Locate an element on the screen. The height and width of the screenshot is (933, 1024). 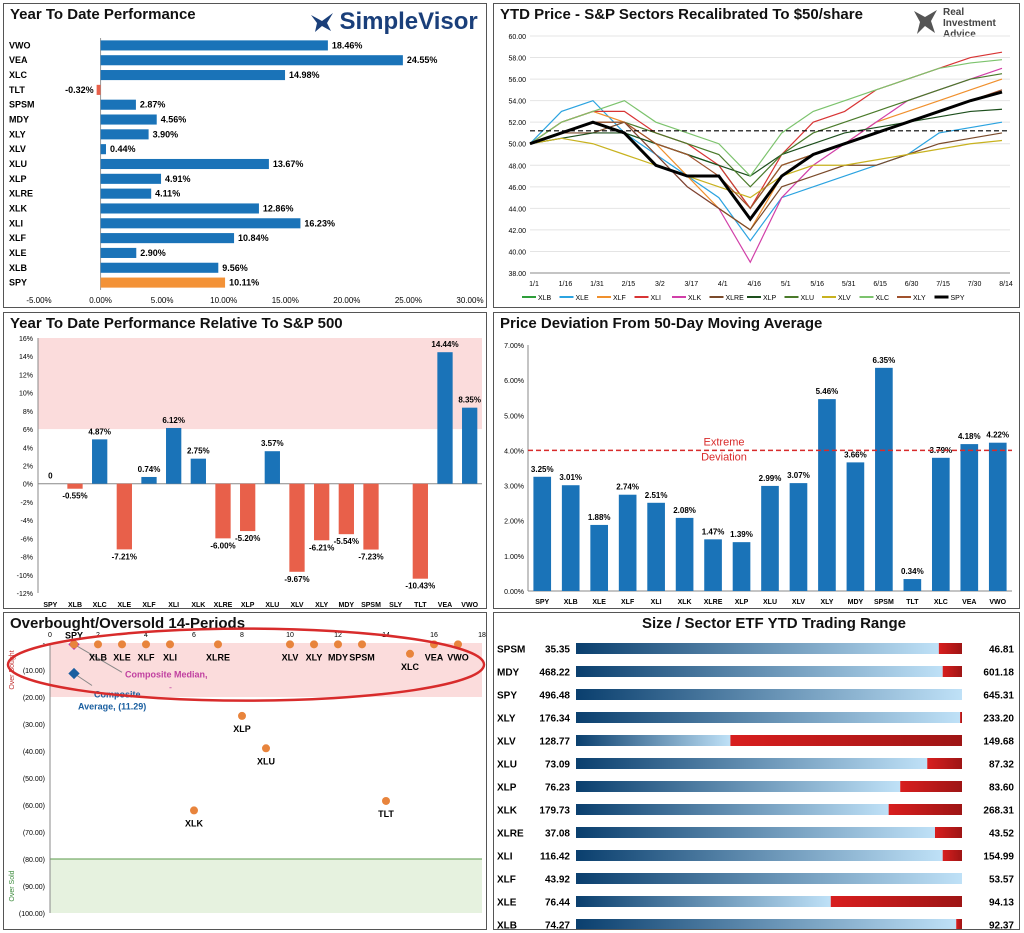
point-label-spy: SPY is located at coordinates (74, 635).